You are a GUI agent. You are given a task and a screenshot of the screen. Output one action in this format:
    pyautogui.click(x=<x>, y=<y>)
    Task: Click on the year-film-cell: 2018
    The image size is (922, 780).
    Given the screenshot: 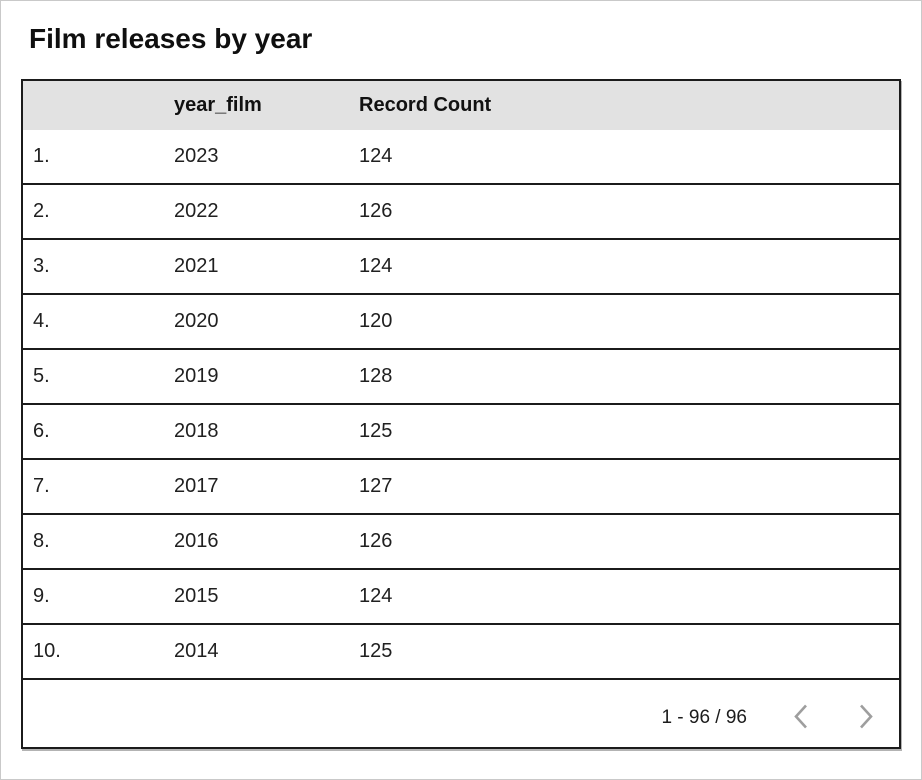 What is the action you would take?
    pyautogui.click(x=196, y=431)
    